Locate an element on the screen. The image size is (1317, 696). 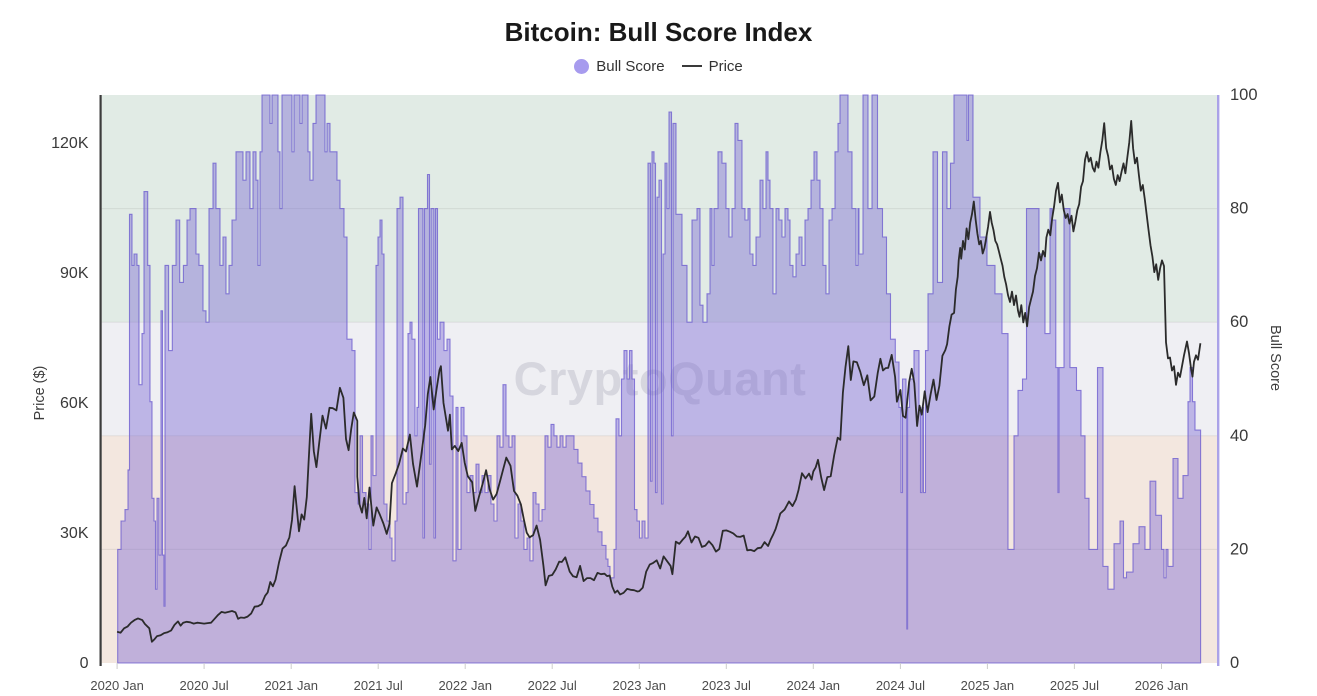
svg-text: 80 is located at coordinates (1239, 209).